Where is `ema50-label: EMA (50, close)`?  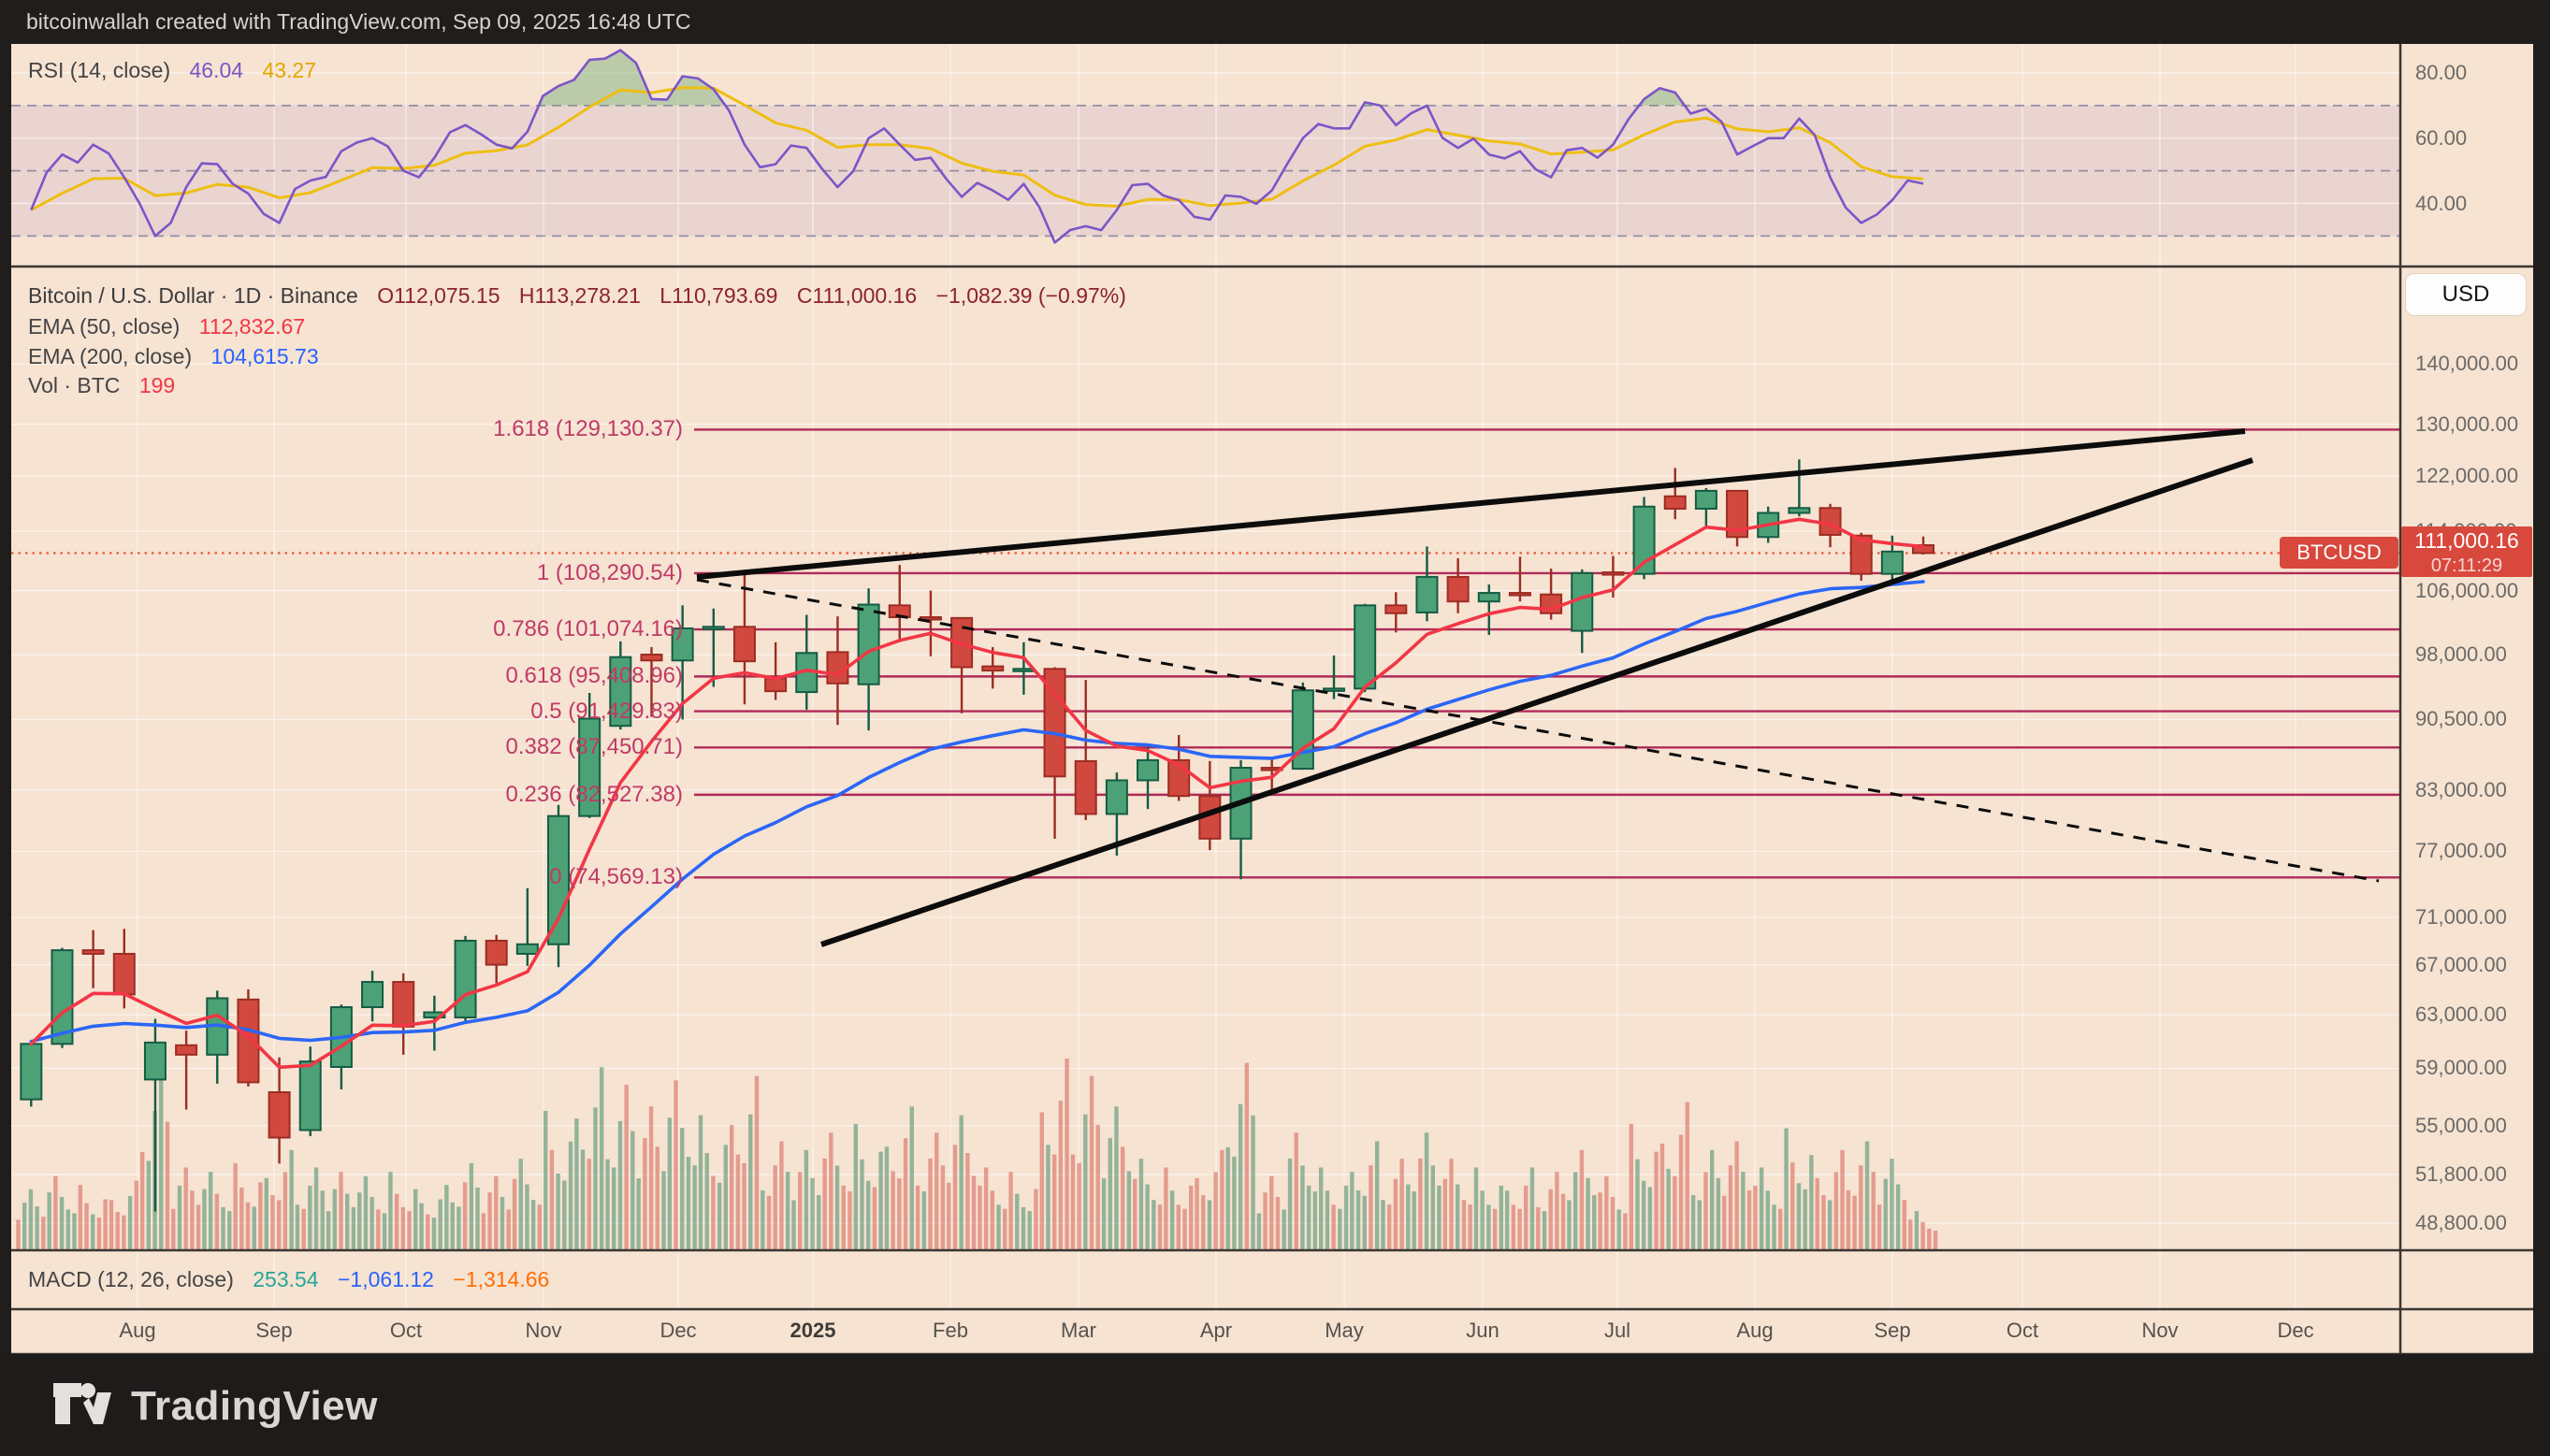
ema50-label: EMA (50, close) is located at coordinates (104, 326).